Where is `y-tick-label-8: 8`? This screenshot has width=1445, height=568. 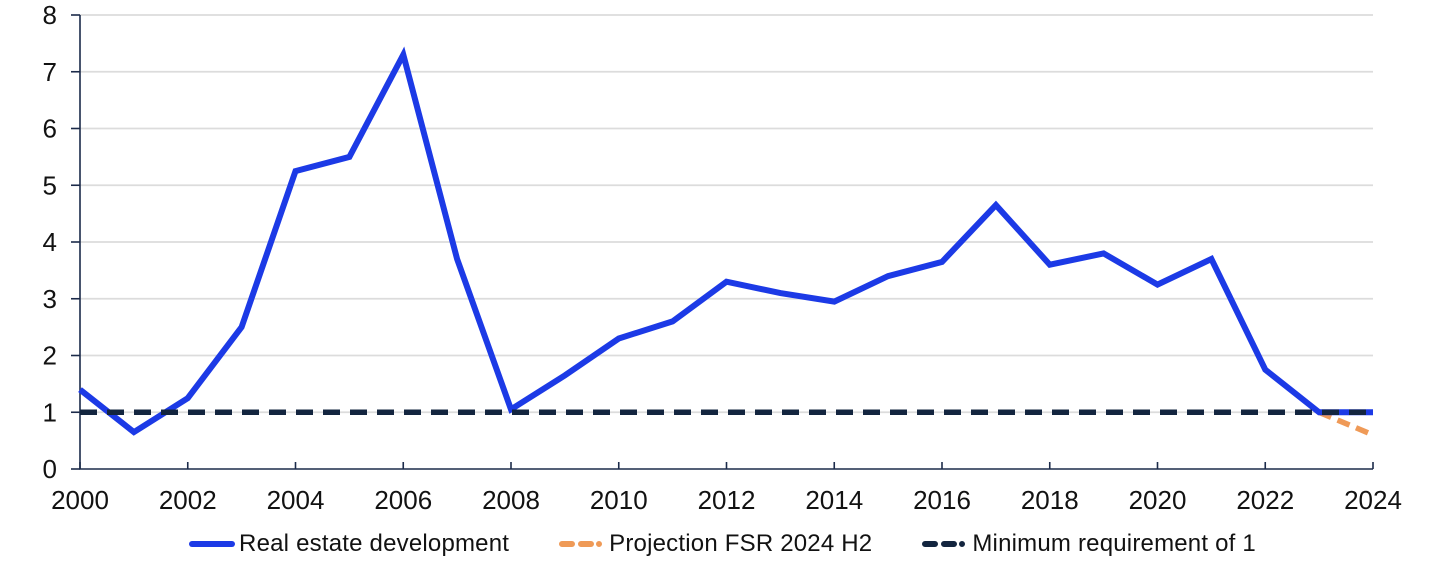 y-tick-label-8: 8 is located at coordinates (50, 15).